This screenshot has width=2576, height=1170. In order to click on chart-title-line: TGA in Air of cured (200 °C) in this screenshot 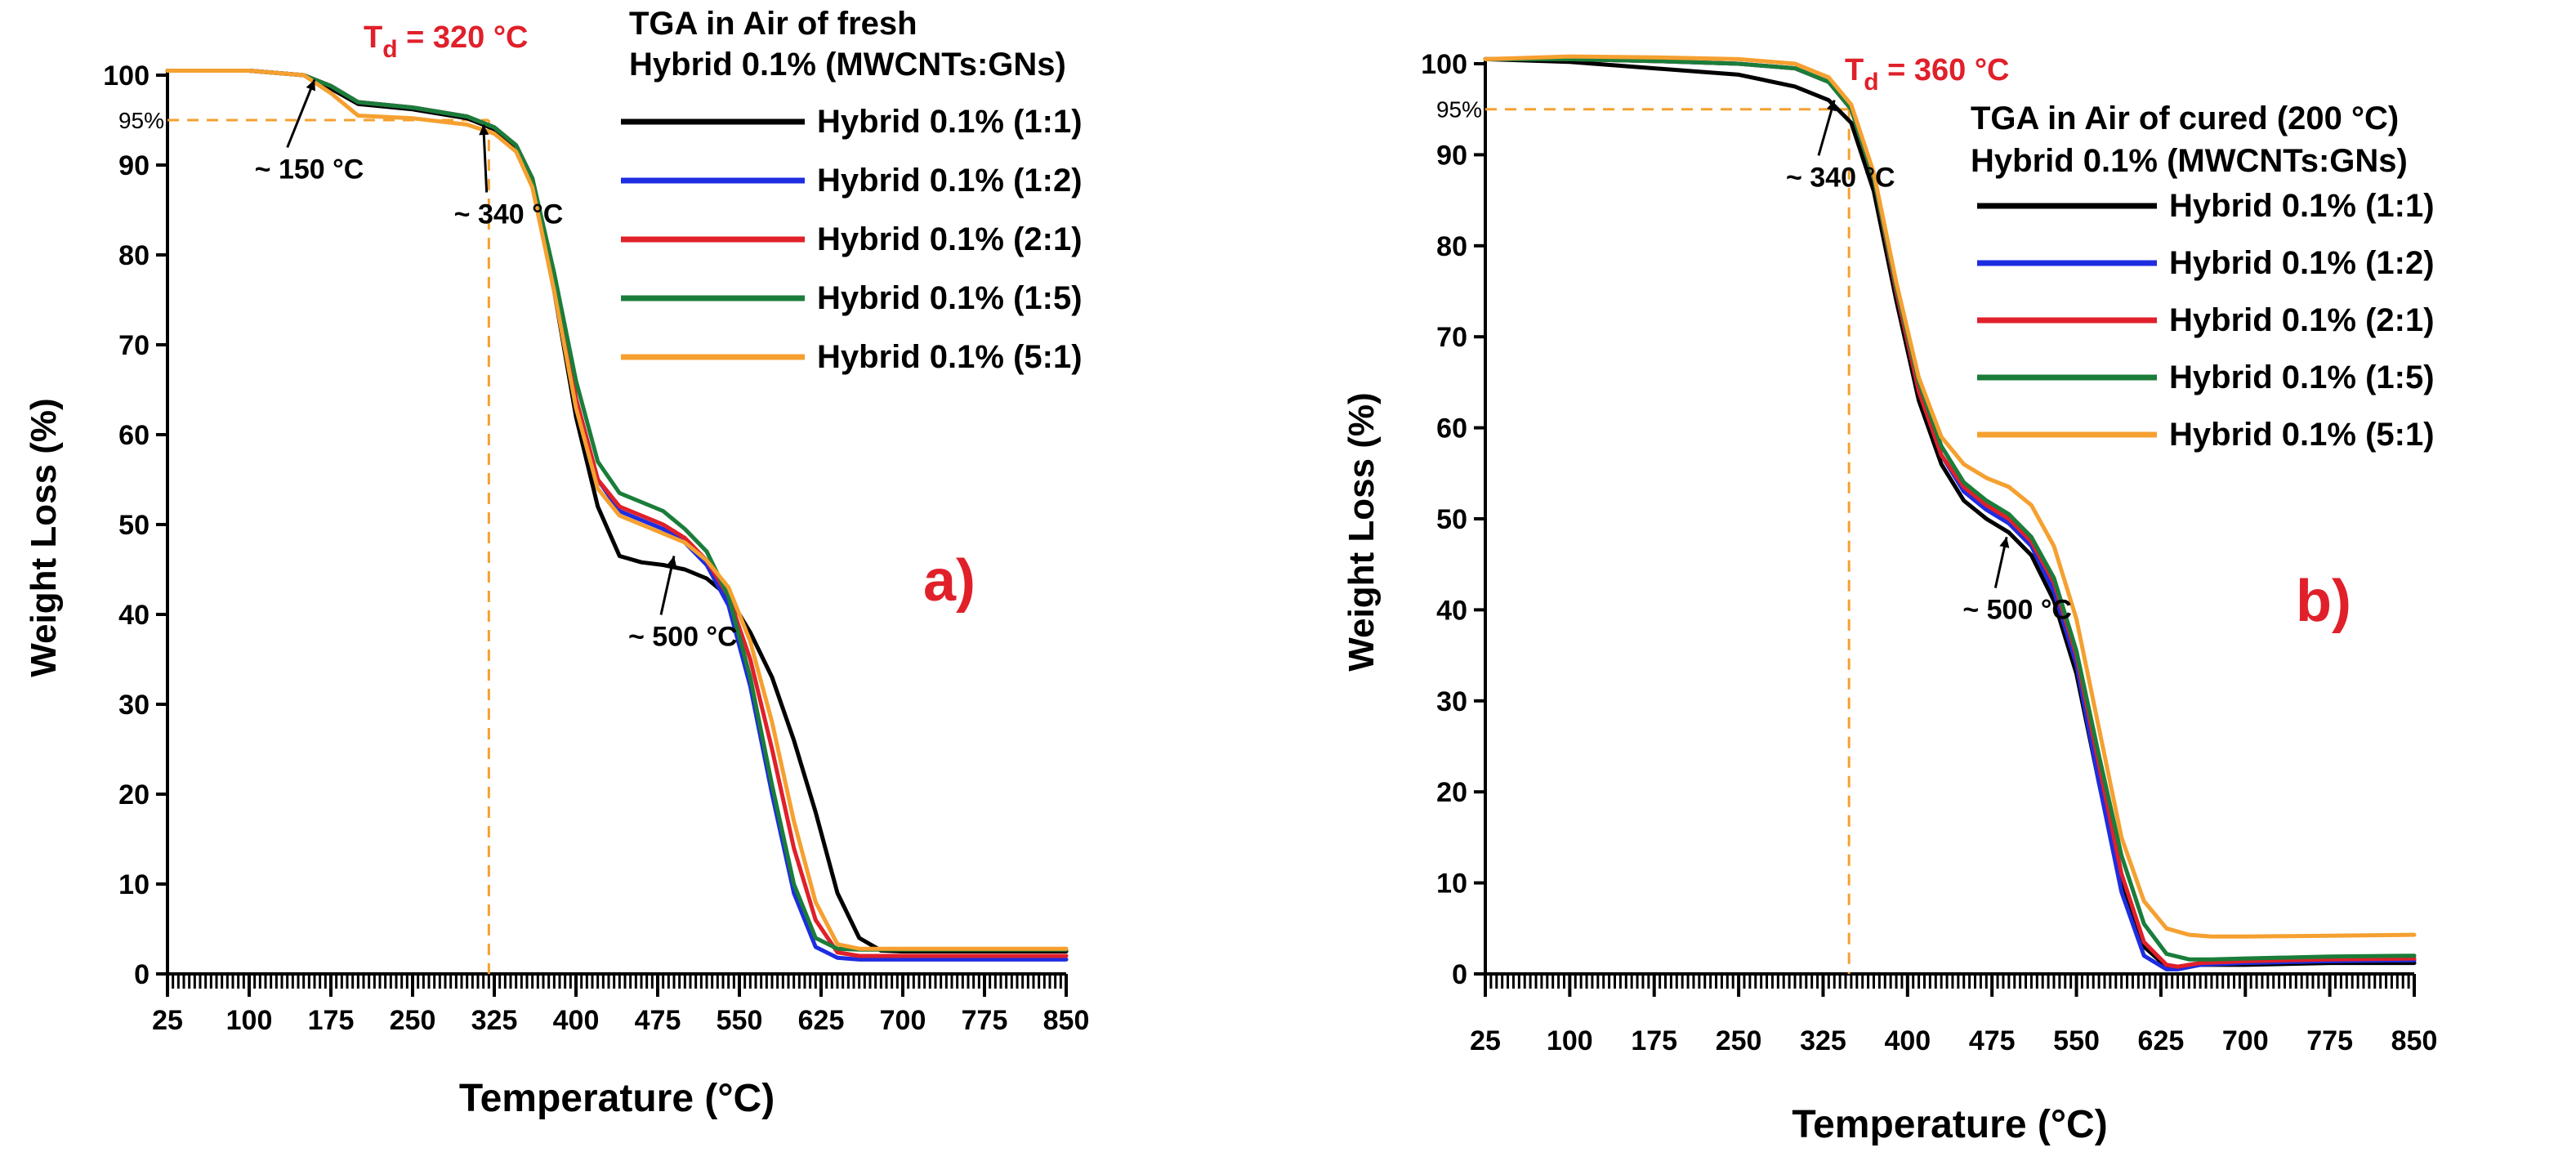, I will do `click(2185, 118)`.